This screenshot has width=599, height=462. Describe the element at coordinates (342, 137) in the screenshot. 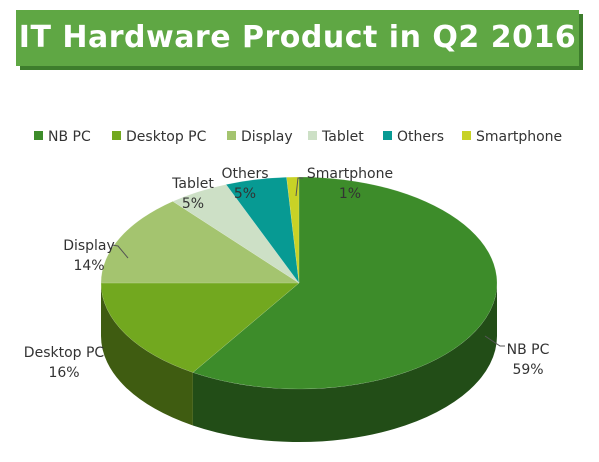

I see `legend-label-tablet: Tablet` at that location.